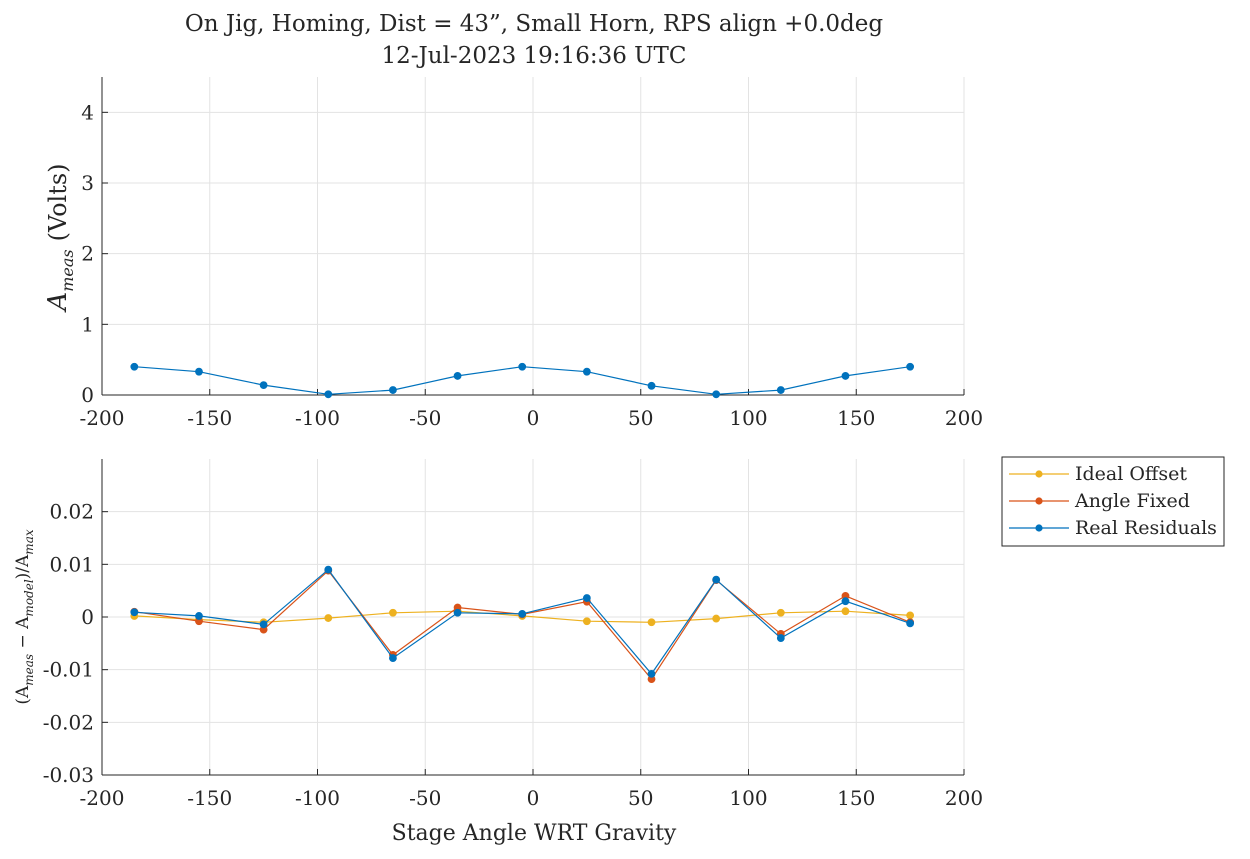 The height and width of the screenshot is (859, 1250). I want to click on bottom-y-tick-label: -0.01, so click(68, 670).